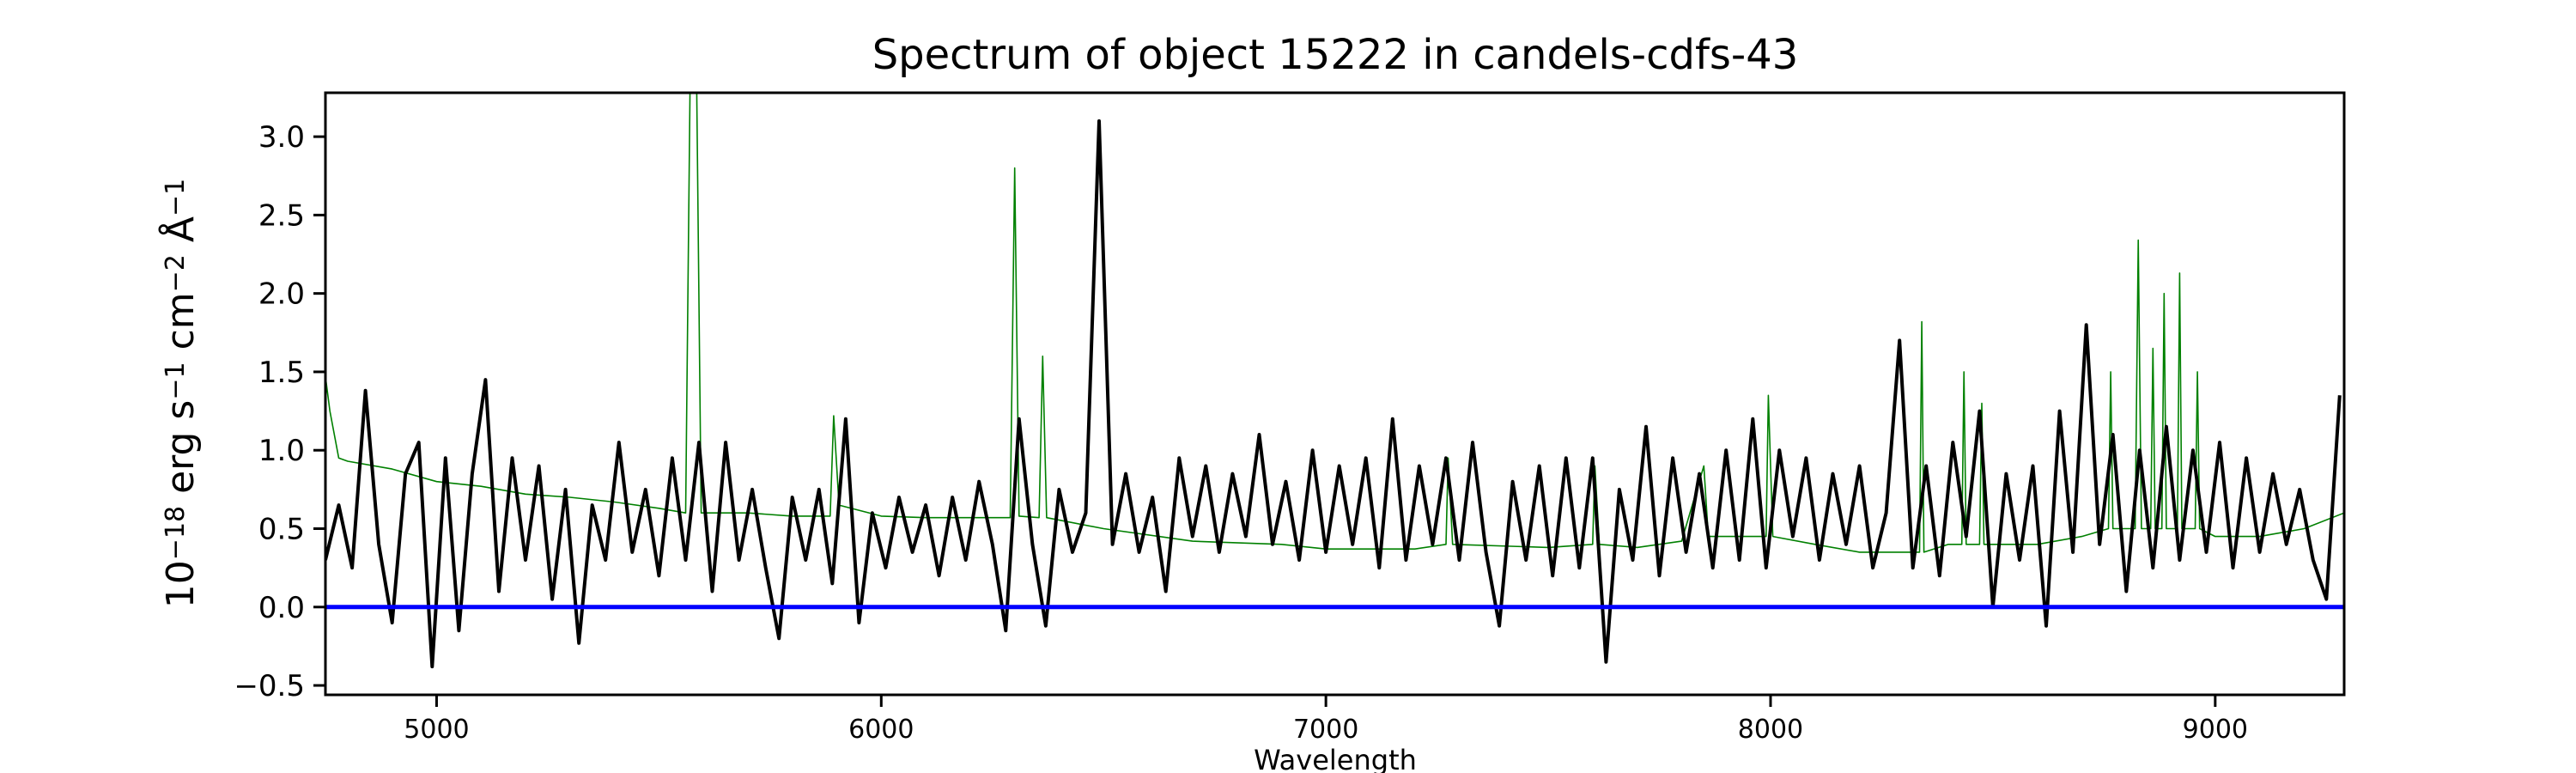 The width and height of the screenshot is (2576, 773). I want to click on y-label-text: cm, so click(181, 327).